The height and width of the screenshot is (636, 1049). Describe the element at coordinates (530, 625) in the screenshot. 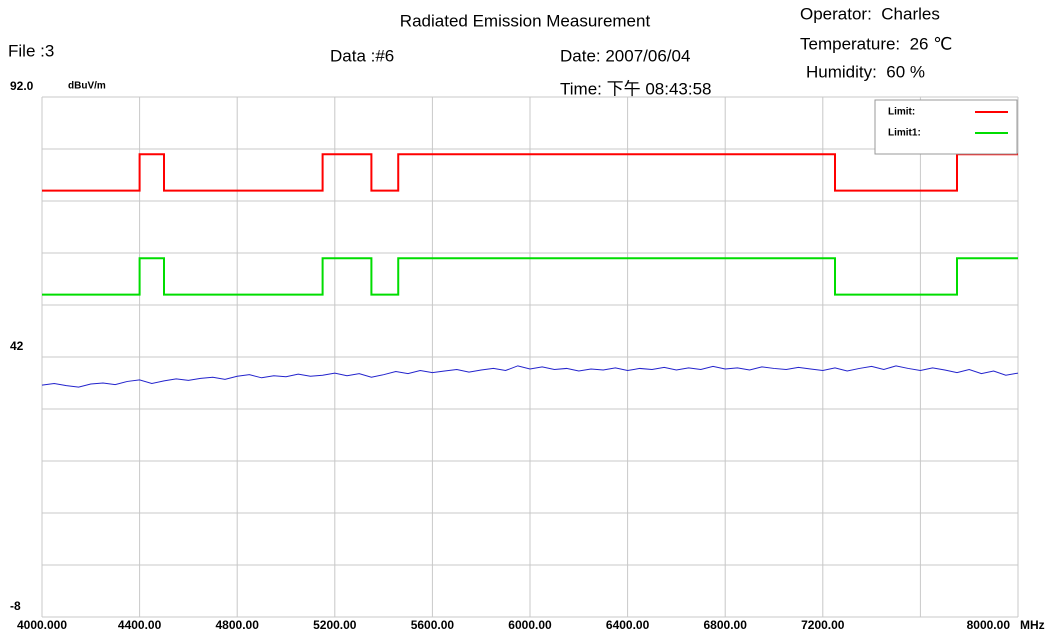

I see `x-tick-label: 6000.00` at that location.